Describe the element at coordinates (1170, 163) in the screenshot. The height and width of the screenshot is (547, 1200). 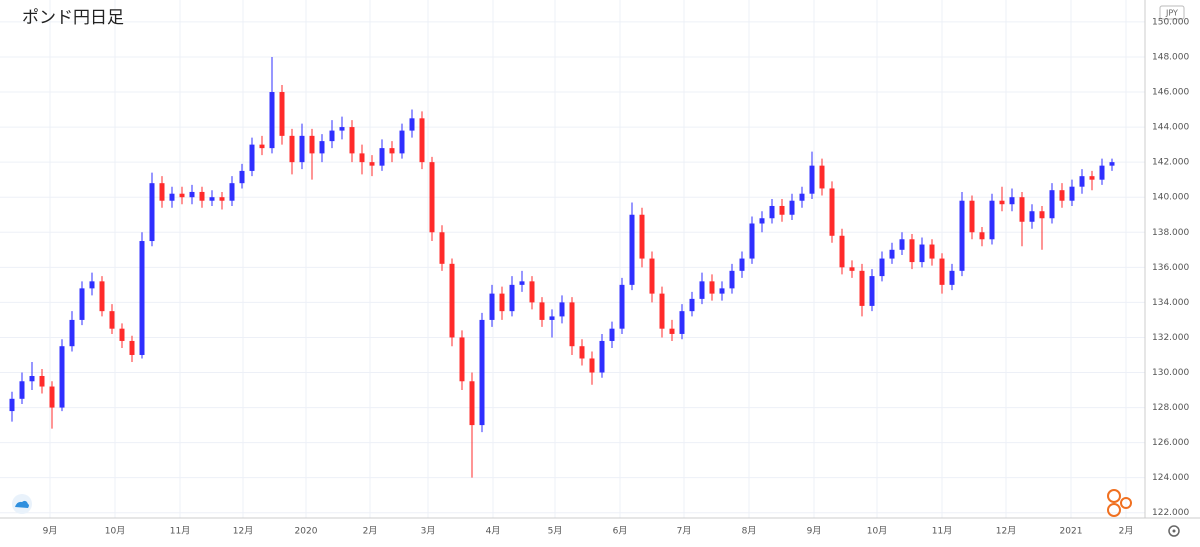
I see `y-tick-label: 142.000` at that location.